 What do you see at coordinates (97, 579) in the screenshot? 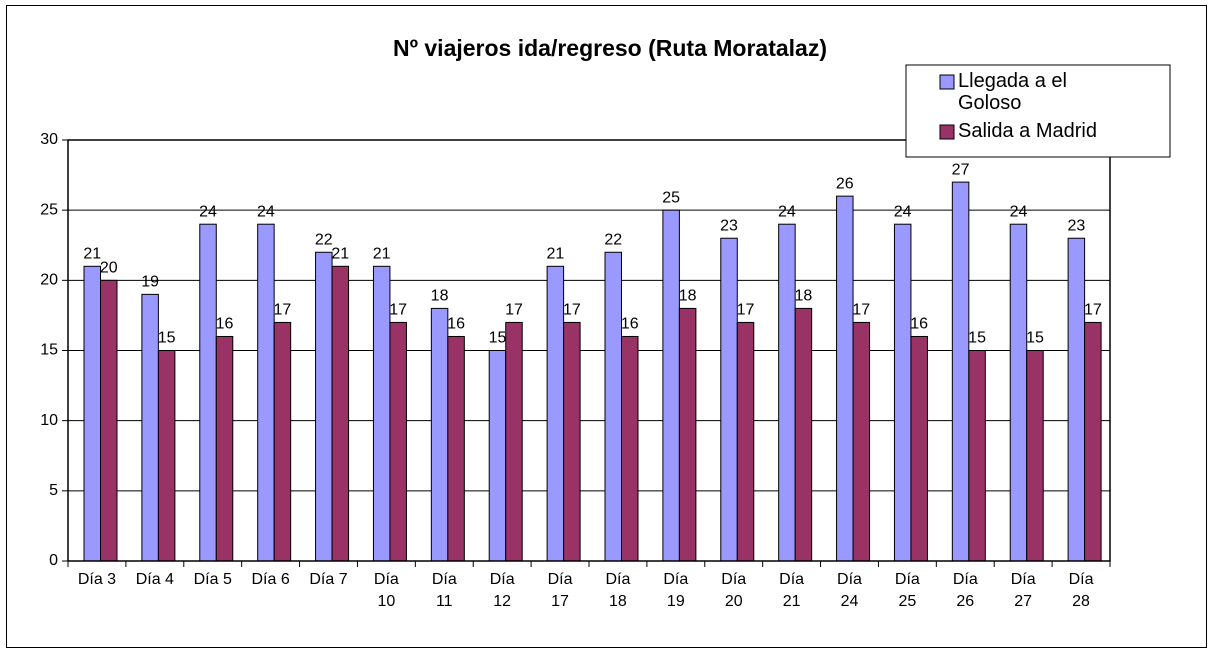
I see `x-tick-label: Día 3` at bounding box center [97, 579].